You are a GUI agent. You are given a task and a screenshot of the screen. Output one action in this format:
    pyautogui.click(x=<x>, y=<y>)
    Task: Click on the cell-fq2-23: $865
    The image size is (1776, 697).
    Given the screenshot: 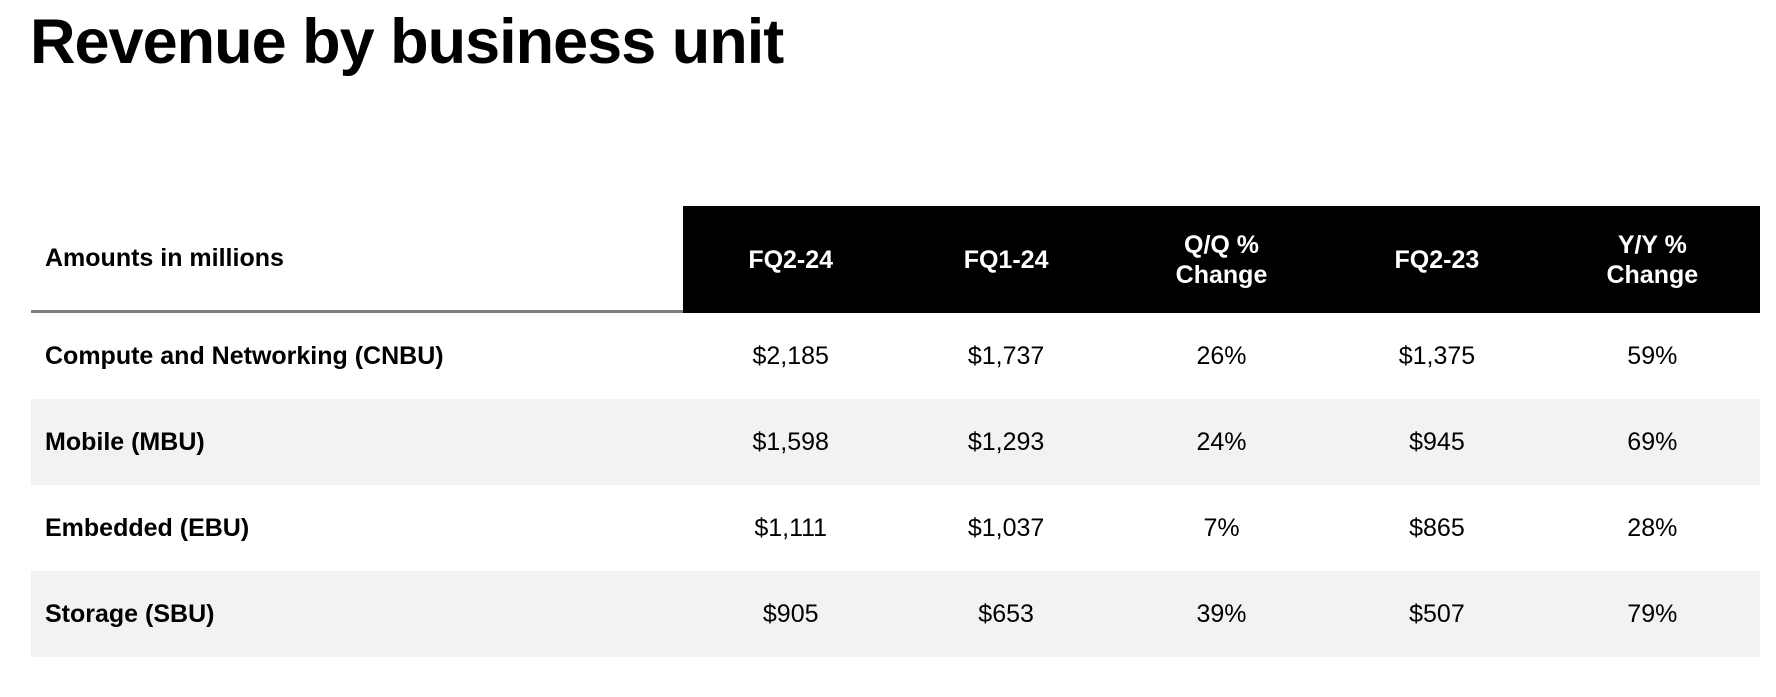 What is the action you would take?
    pyautogui.click(x=1437, y=527)
    